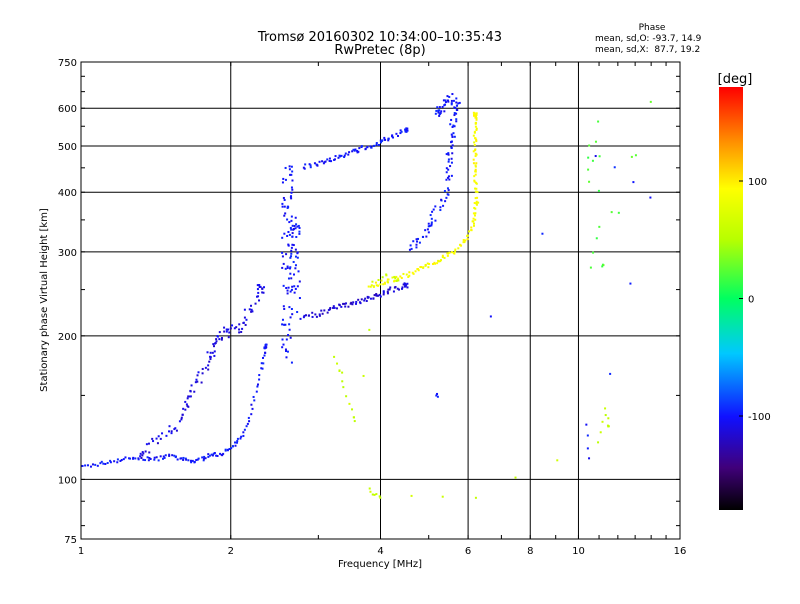 This screenshot has width=800, height=604. Describe the element at coordinates (652, 28) in the screenshot. I see `phase-stats-heading: Phase` at that location.